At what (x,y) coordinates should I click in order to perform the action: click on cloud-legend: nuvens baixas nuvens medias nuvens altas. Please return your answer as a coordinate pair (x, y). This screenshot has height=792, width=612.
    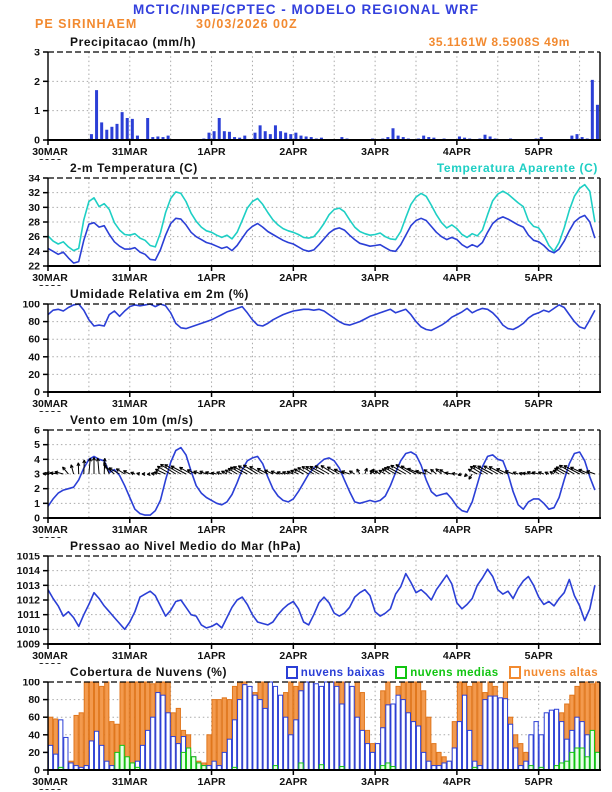
    Looking at the image, I should click on (441, 672).